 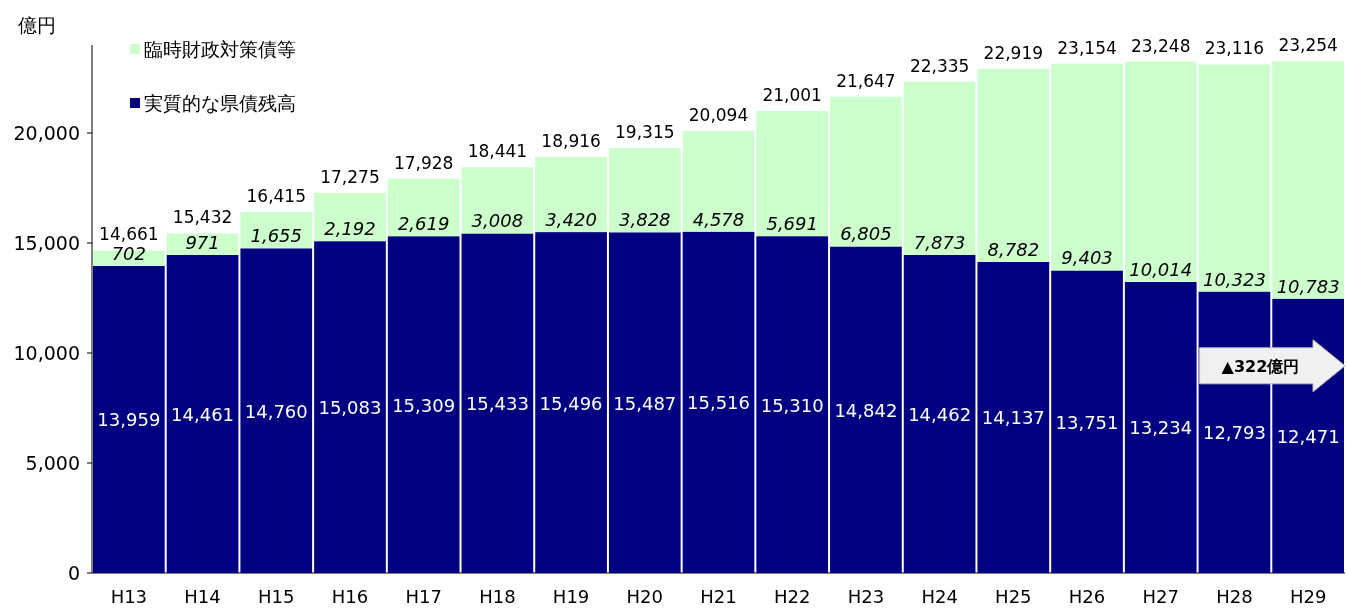 I want to click on total-label: 17,928, so click(x=423, y=162).